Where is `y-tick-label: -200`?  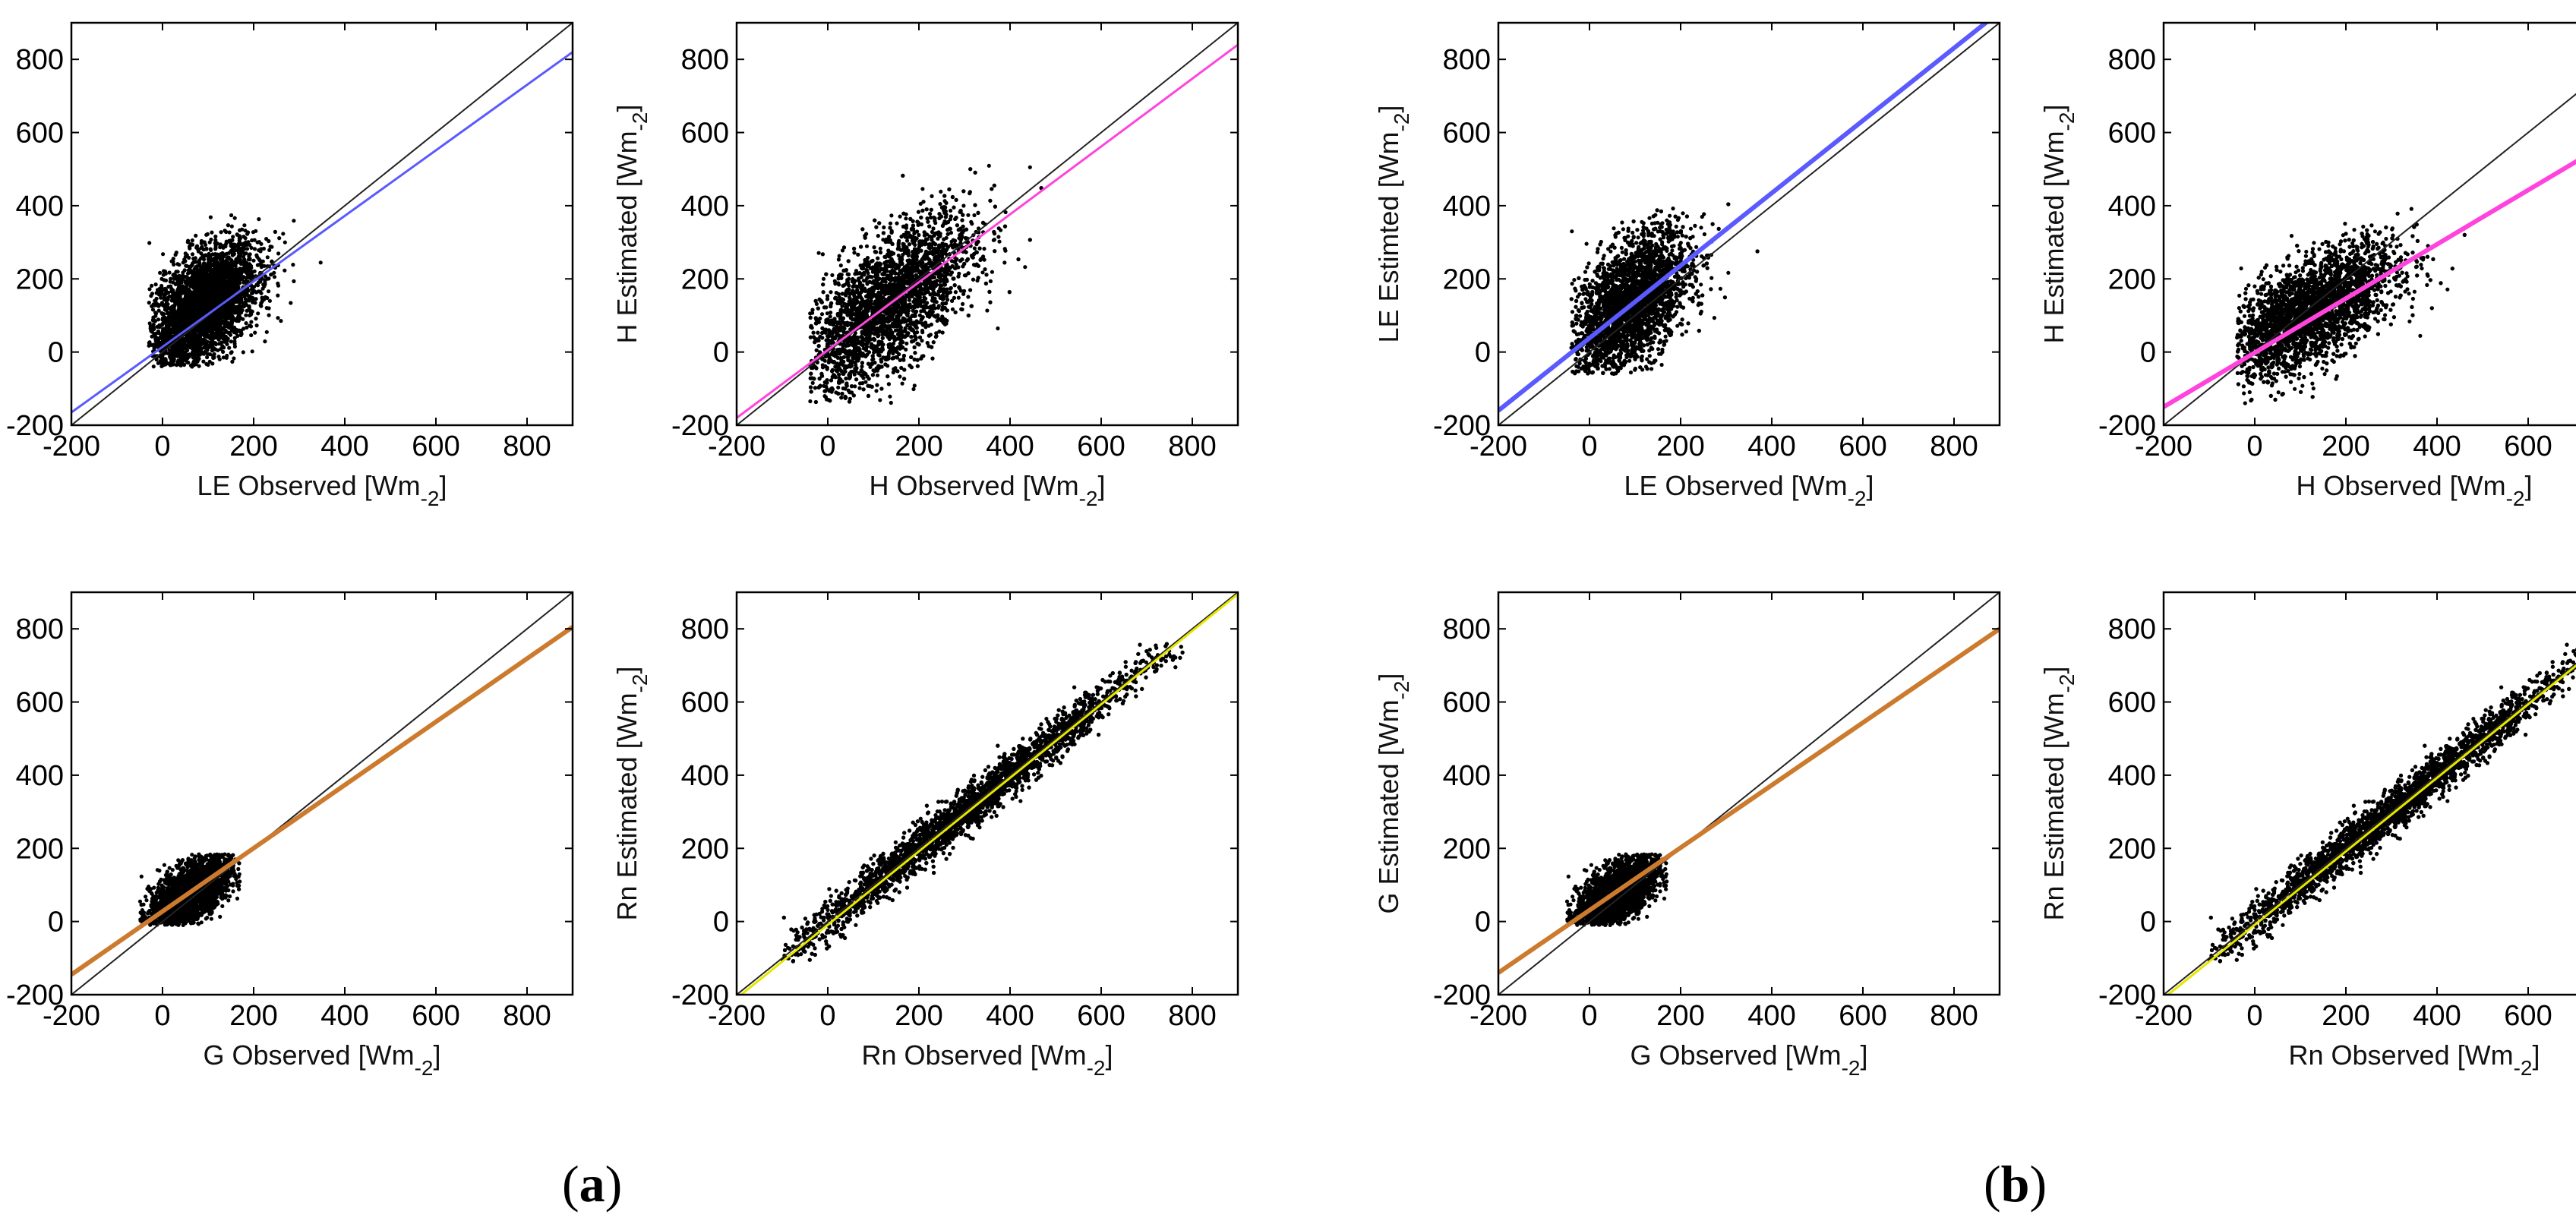 y-tick-label: -200 is located at coordinates (35, 426).